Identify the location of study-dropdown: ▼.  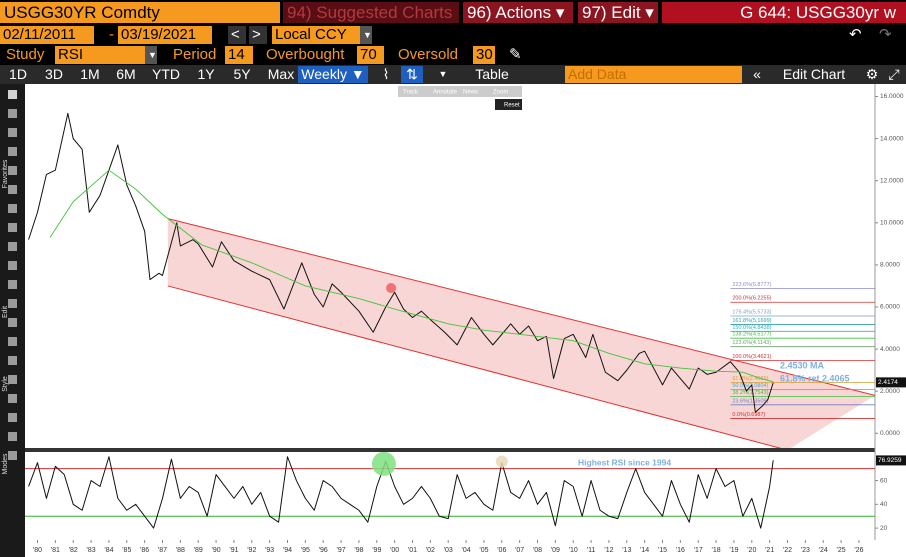
(151, 55).